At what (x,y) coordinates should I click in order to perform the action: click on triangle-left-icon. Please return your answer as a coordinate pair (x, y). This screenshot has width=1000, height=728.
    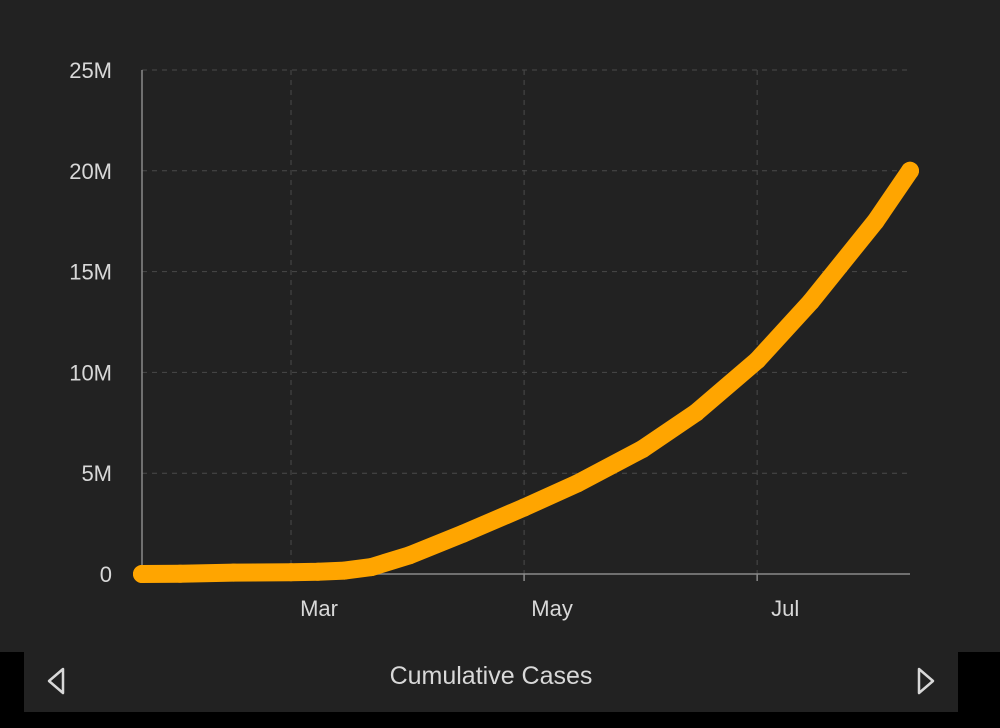
    Looking at the image, I should click on (56, 681).